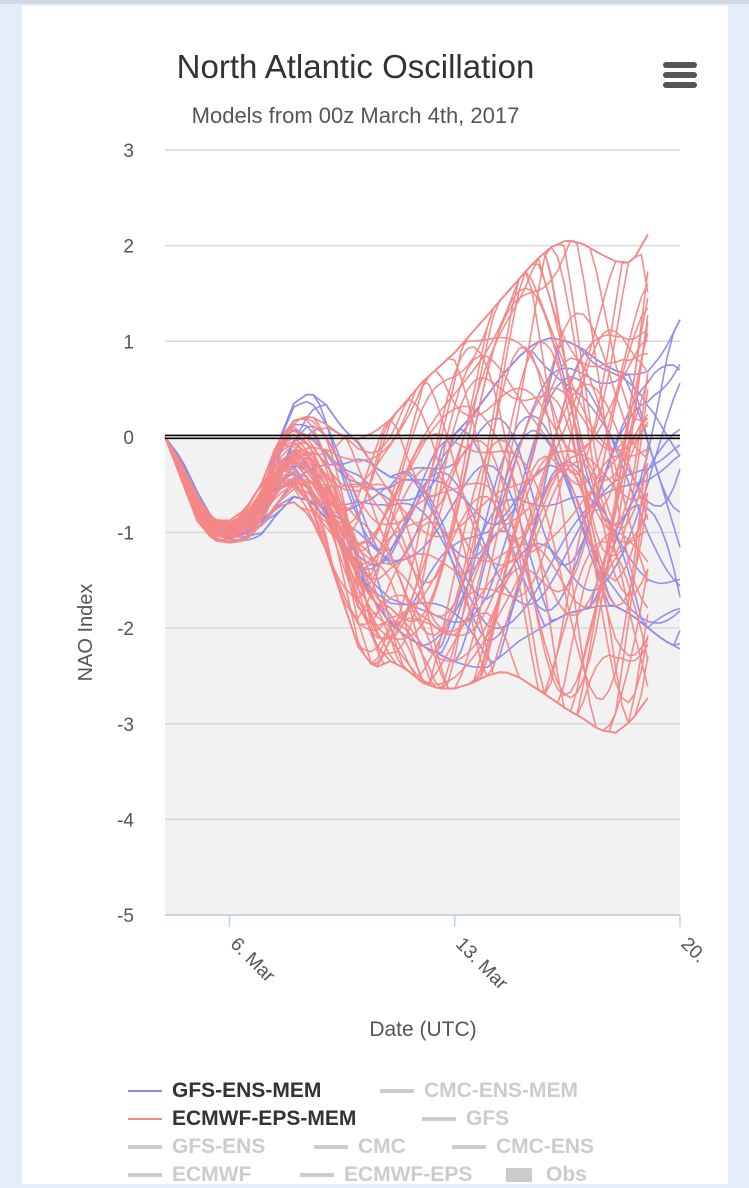 The image size is (749, 1188). I want to click on legend-item-obs: Obs, so click(544, 1175).